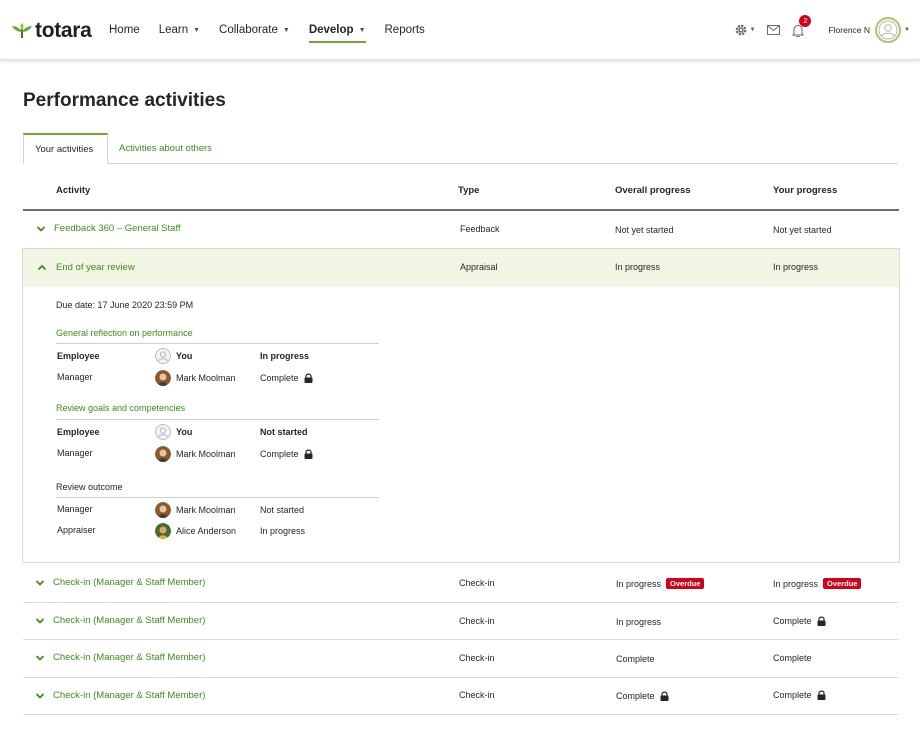  I want to click on nav-home: Home, so click(124, 30).